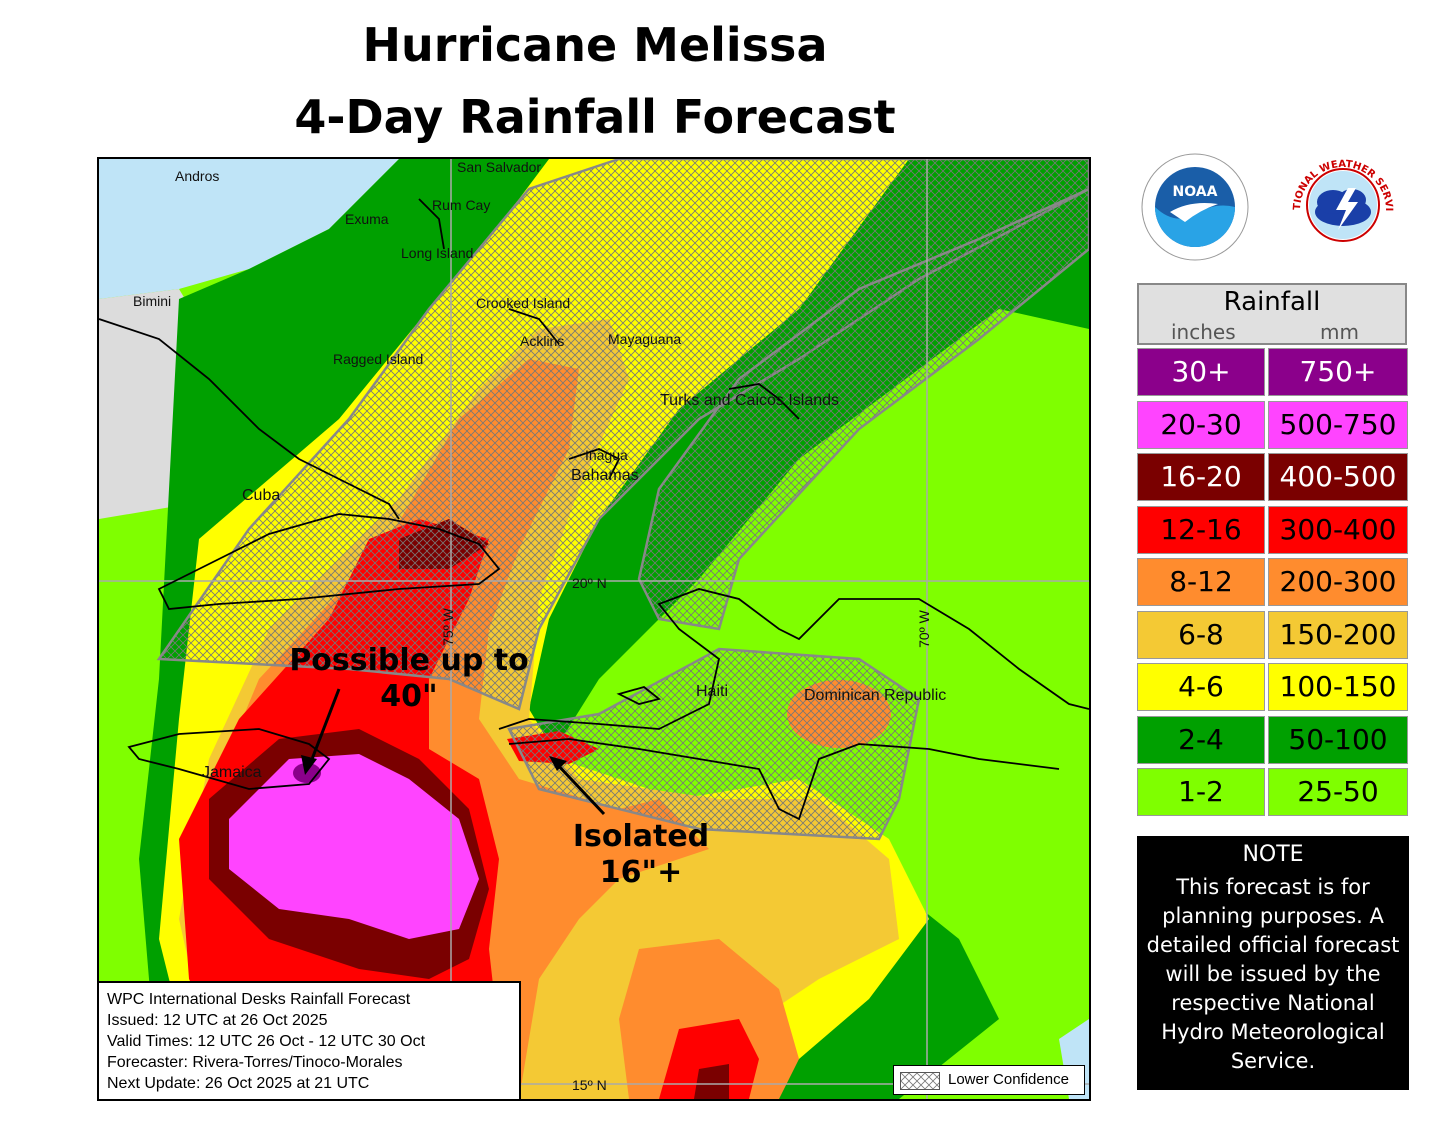  I want to click on label-mayaguana: Mayaguana, so click(645, 339).